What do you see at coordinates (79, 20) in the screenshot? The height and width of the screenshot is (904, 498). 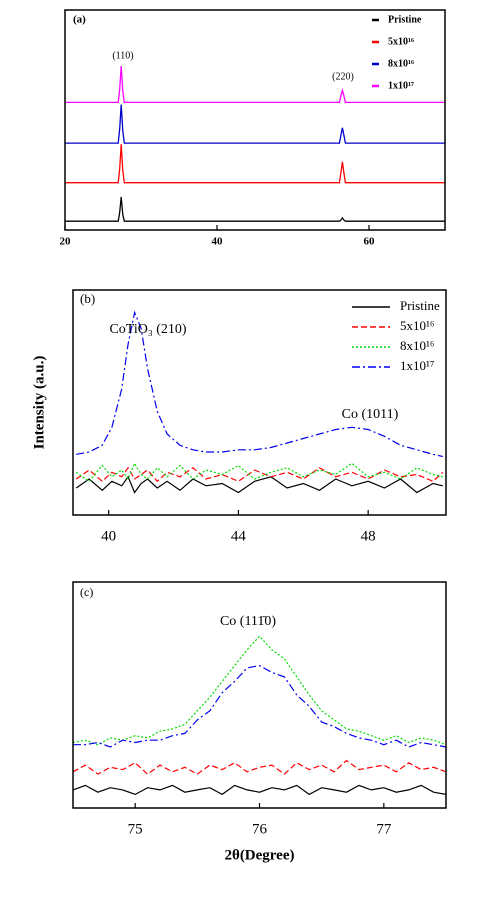 I see `panel-label: (a)` at bounding box center [79, 20].